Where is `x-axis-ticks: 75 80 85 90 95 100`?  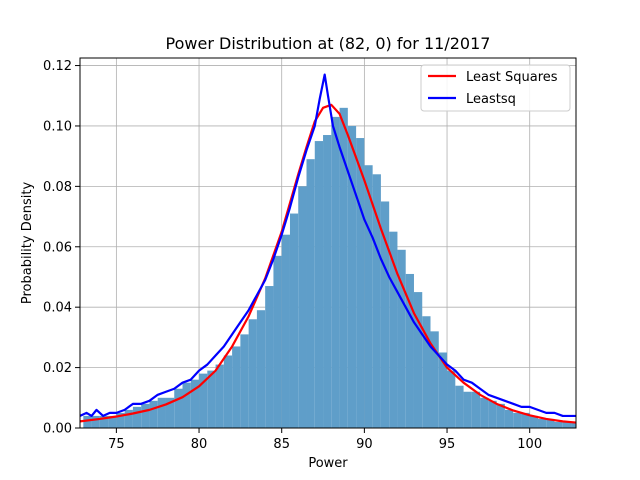
x-axis-ticks: 75 80 85 90 95 100 is located at coordinates (325, 440).